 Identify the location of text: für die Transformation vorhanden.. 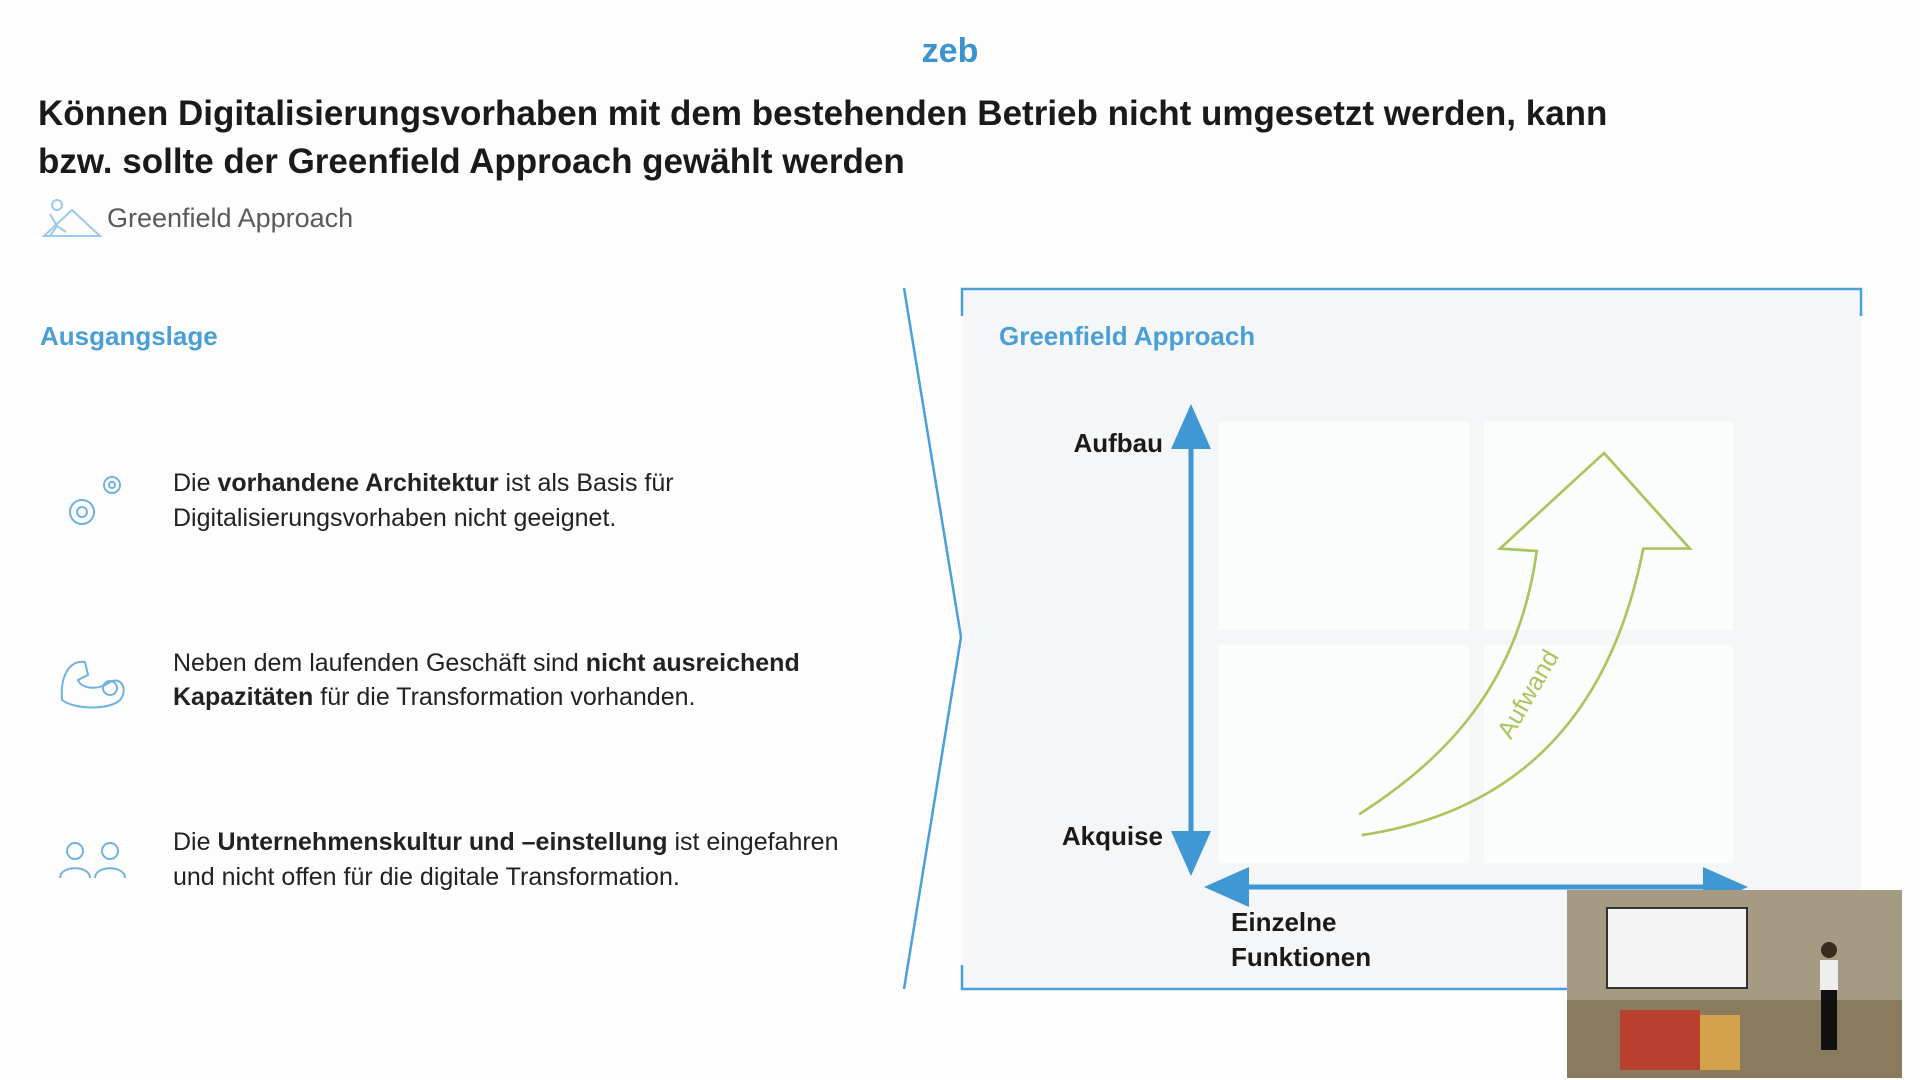
(504, 697).